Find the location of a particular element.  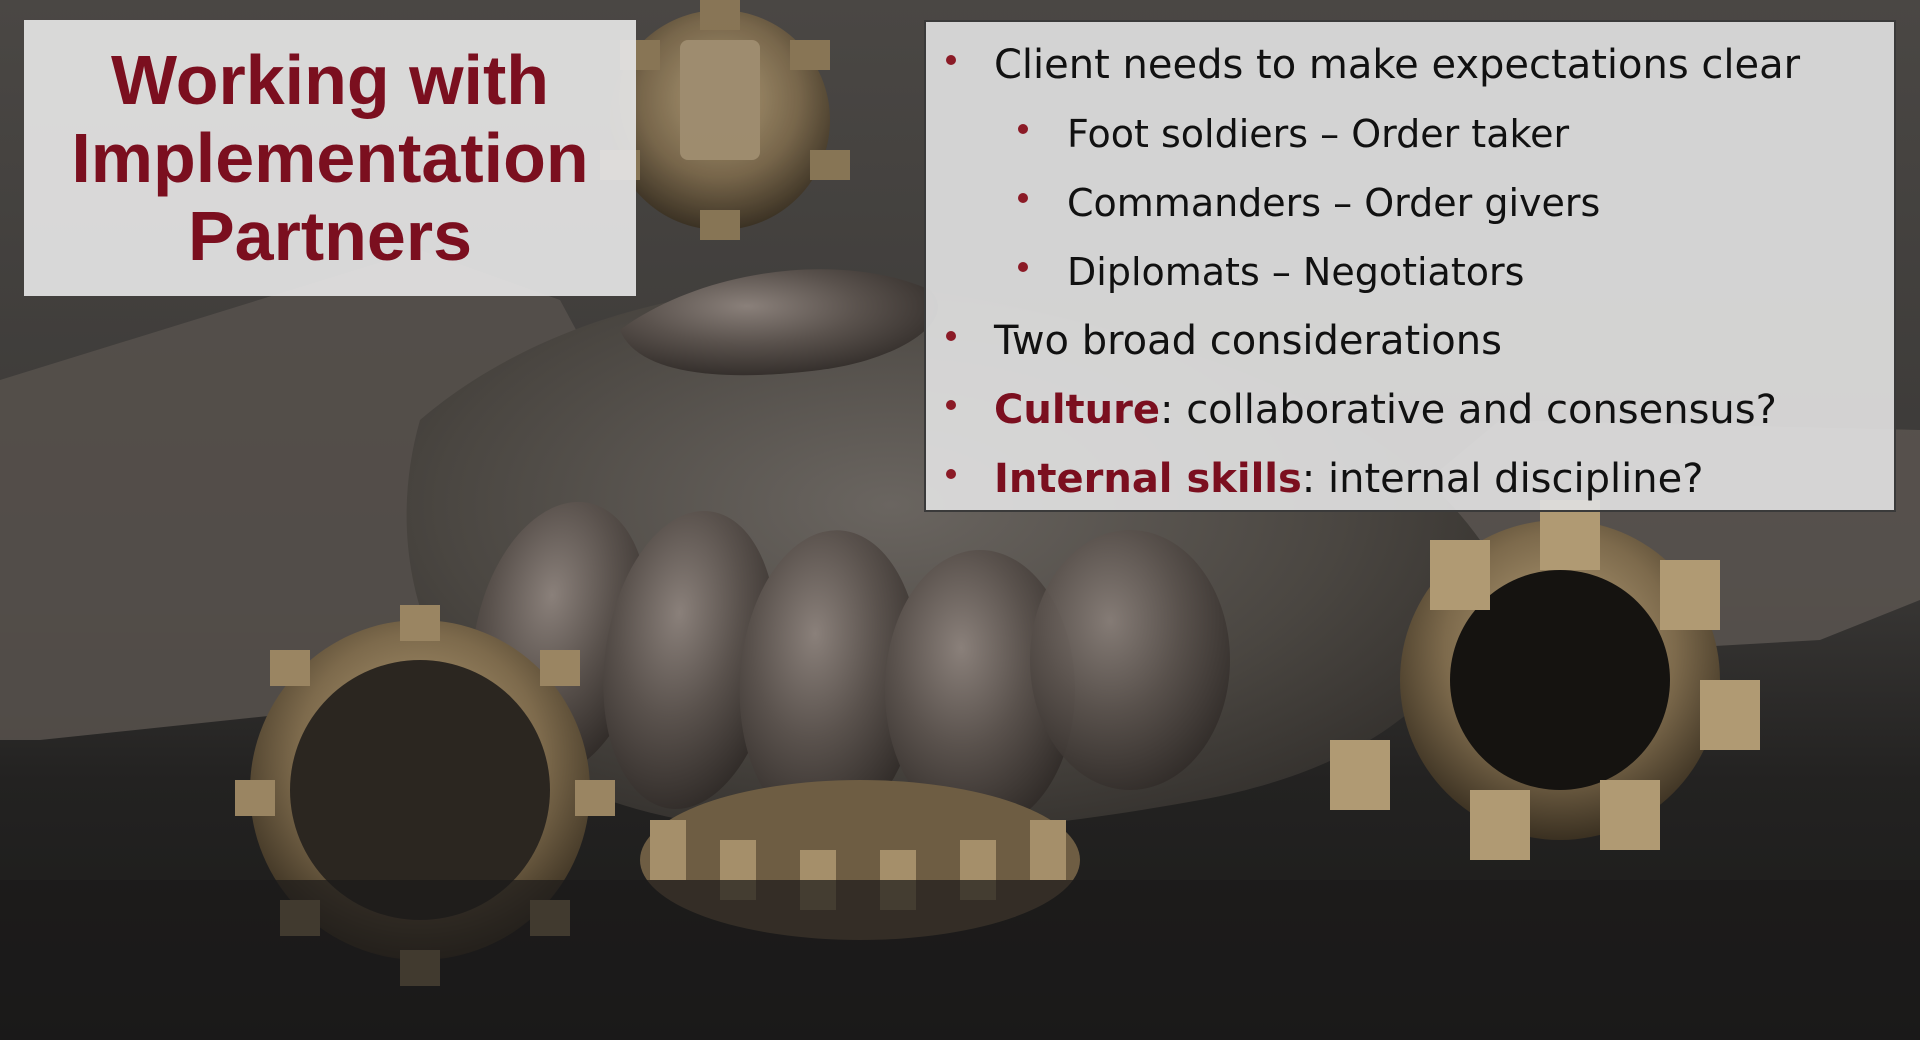

title-panel: Working with Implementation Partners is located at coordinates (330, 158).